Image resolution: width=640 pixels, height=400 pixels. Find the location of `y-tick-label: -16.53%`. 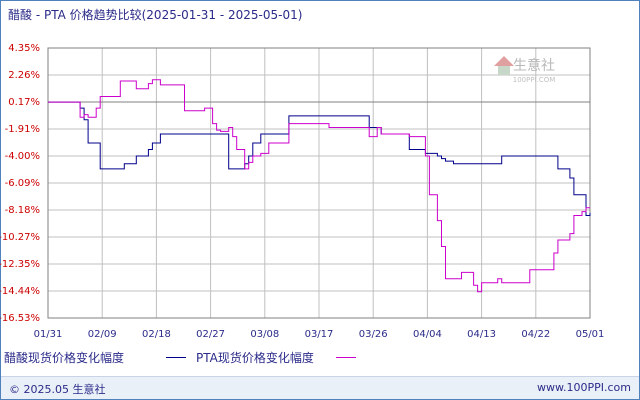

y-tick-label: -16.53% is located at coordinates (20, 318).